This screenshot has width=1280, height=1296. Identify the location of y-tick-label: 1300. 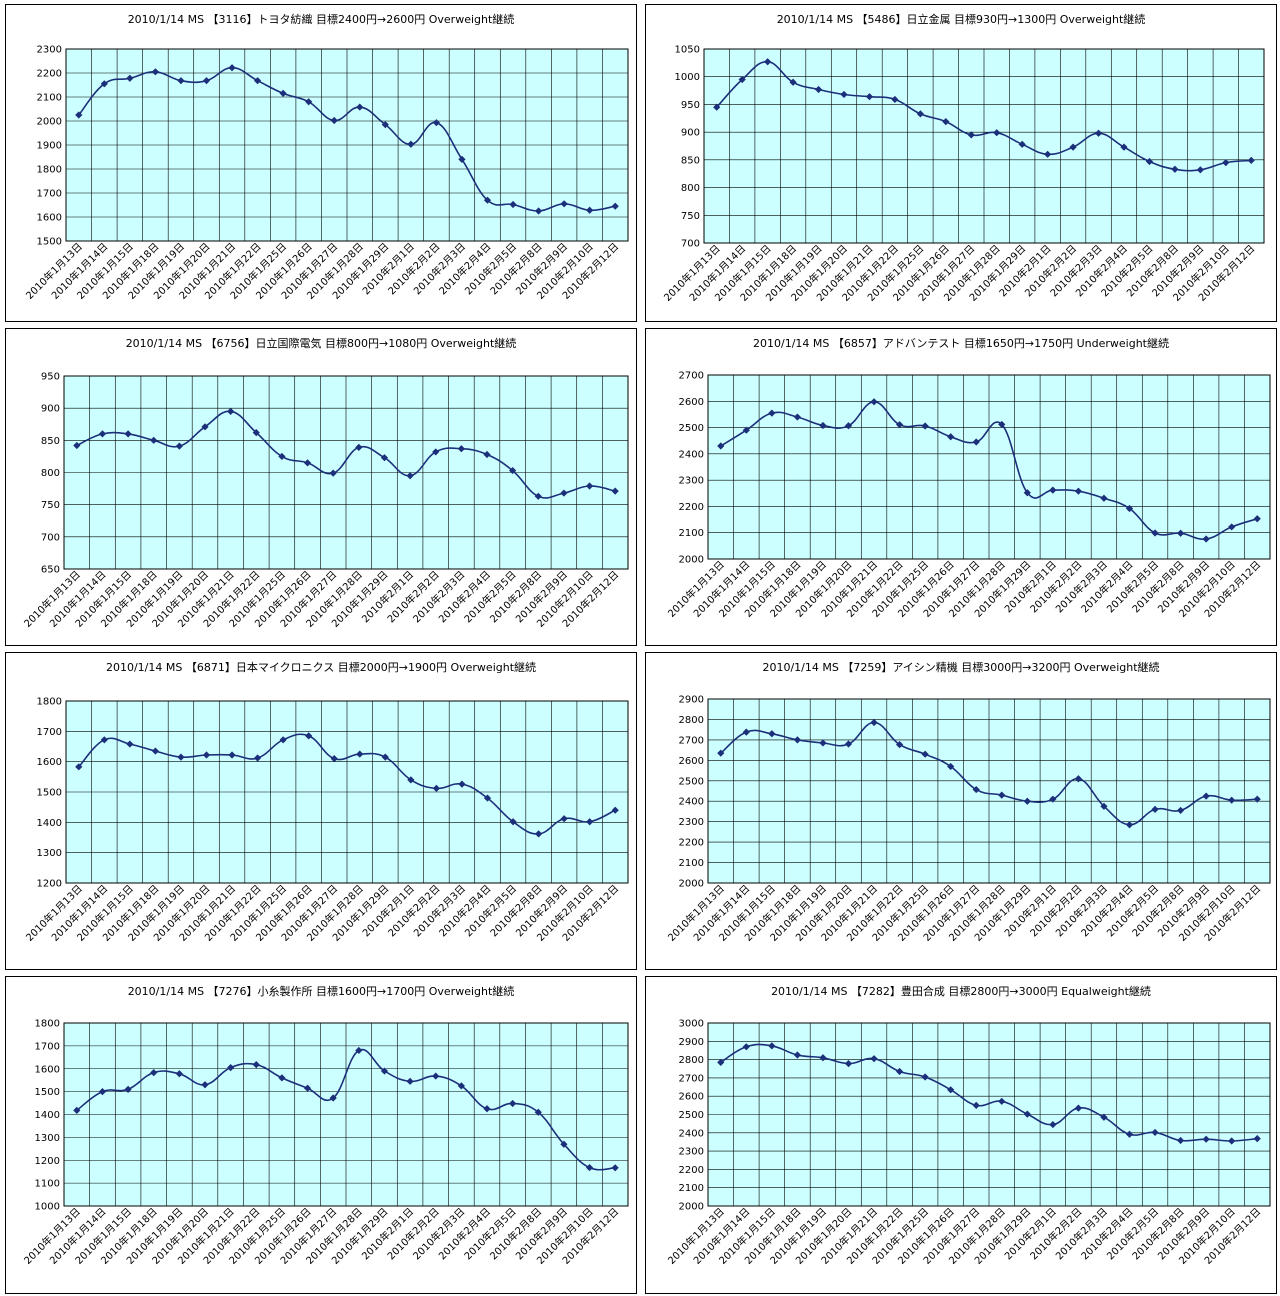
(49, 853).